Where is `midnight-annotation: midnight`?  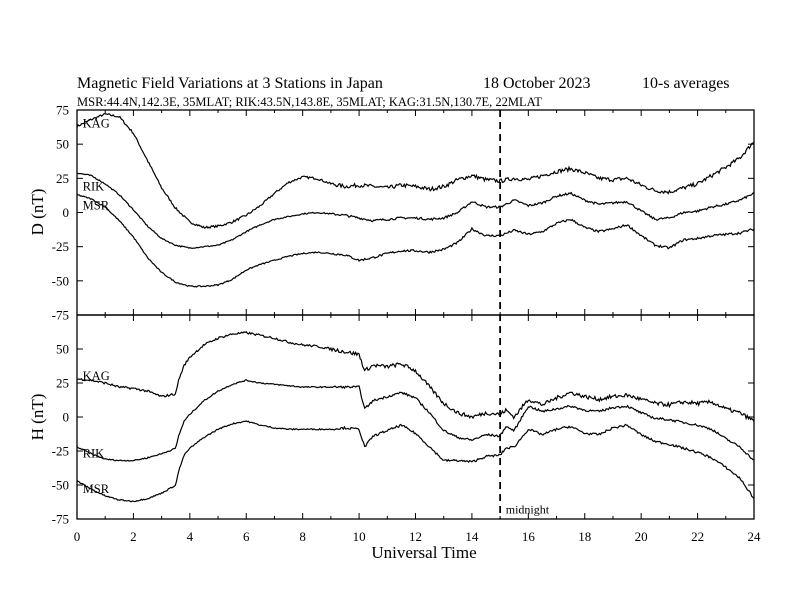 midnight-annotation: midnight is located at coordinates (528, 509).